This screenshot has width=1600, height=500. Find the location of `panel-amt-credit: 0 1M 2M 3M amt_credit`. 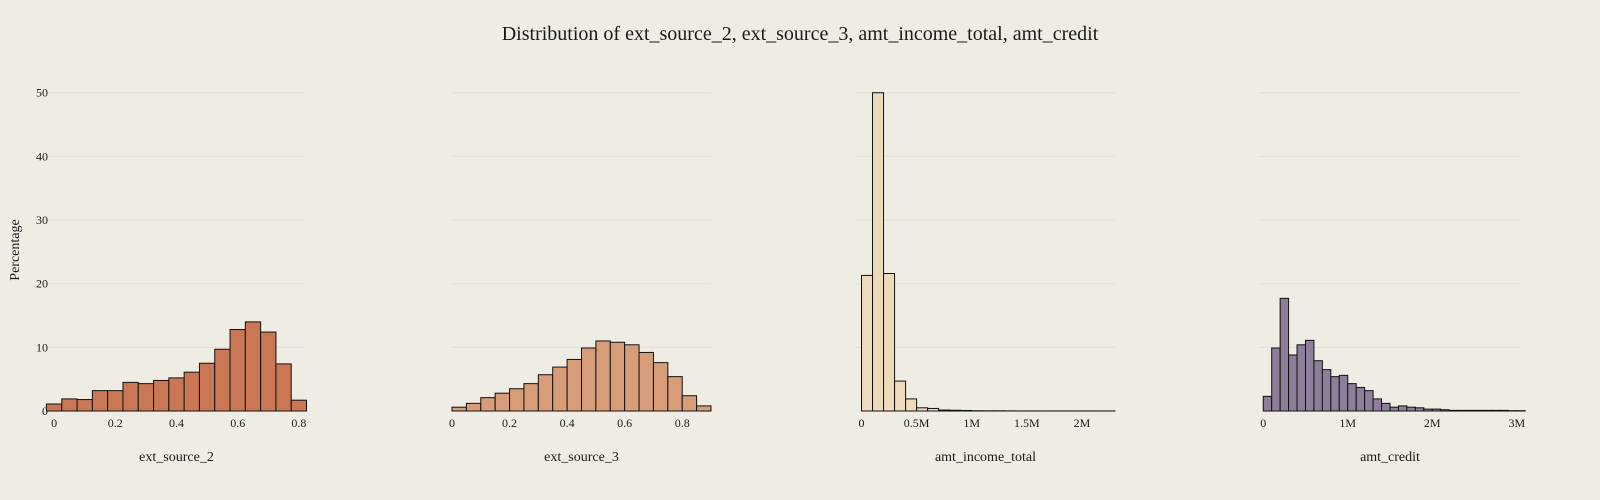

panel-amt-credit: 0 1M 2M 3M amt_credit is located at coordinates (1392, 278).